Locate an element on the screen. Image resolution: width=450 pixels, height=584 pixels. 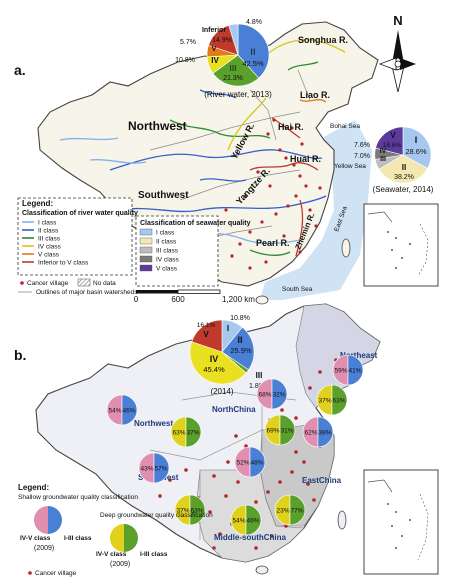
sea-pie-iv-value: 7.6% is located at coordinates (362, 145).